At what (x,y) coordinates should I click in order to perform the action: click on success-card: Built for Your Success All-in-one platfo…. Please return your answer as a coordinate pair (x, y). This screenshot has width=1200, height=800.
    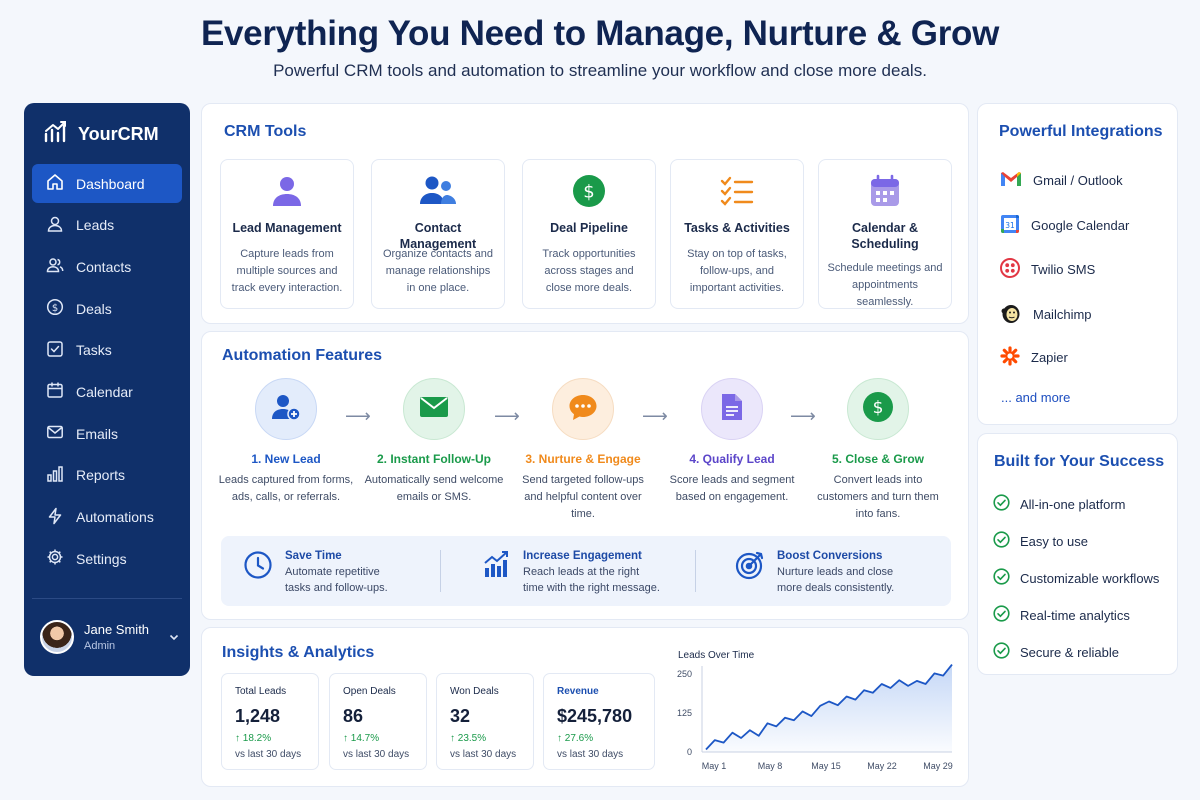
    Looking at the image, I should click on (1077, 554).